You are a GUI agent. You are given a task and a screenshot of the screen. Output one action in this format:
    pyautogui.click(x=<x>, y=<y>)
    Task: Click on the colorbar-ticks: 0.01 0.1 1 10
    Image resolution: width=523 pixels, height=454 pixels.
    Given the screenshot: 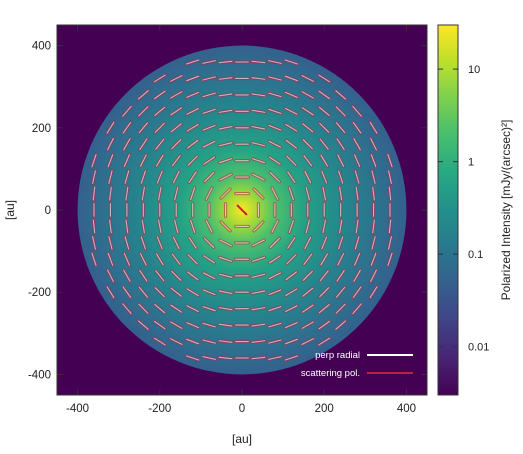 What is the action you would take?
    pyautogui.click(x=463, y=209)
    